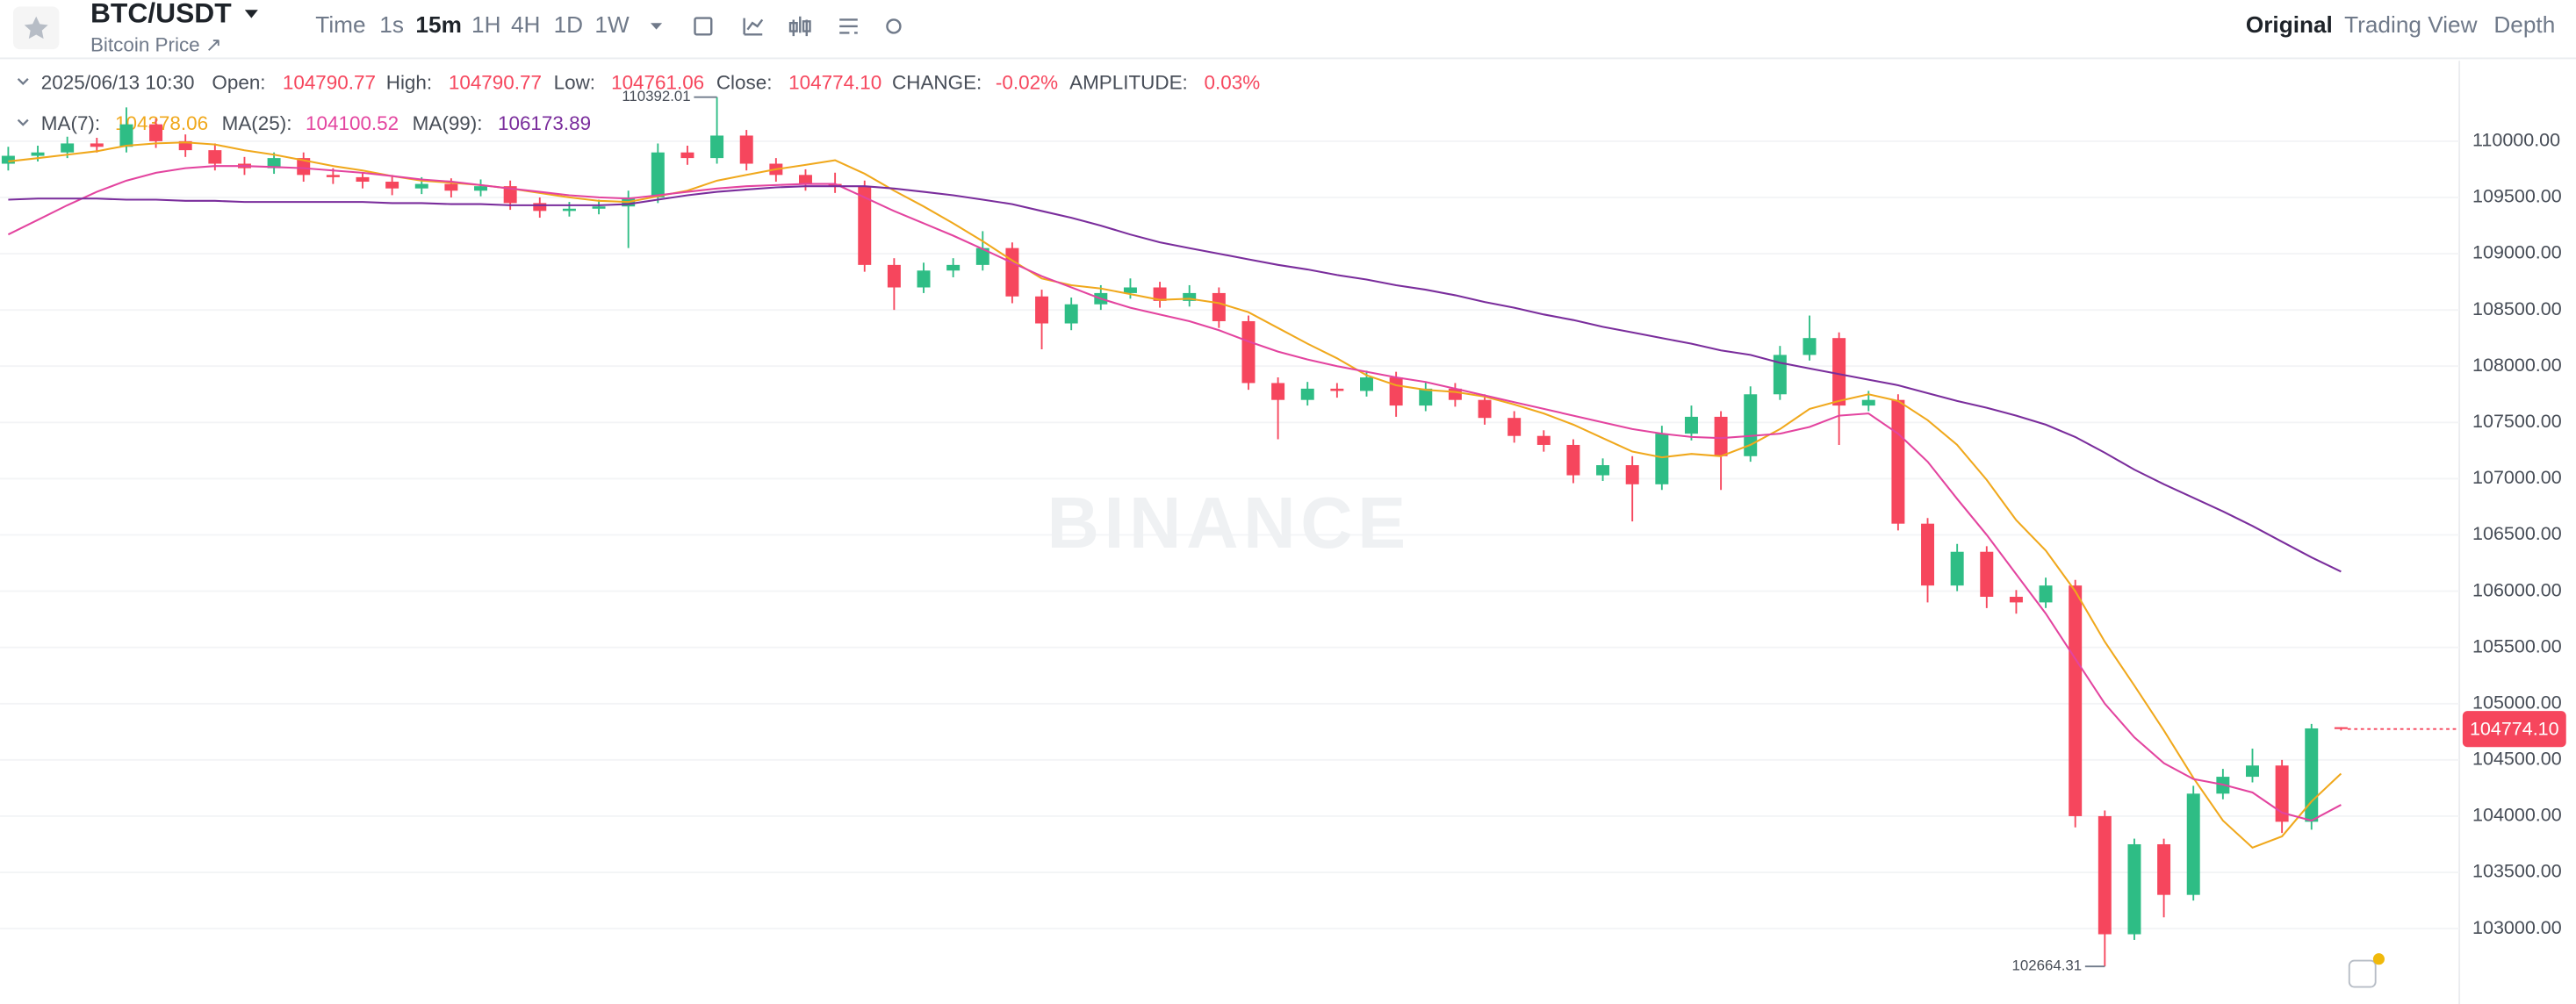 This screenshot has width=2576, height=1004. What do you see at coordinates (2524, 24) in the screenshot?
I see `view-tab: Depth` at bounding box center [2524, 24].